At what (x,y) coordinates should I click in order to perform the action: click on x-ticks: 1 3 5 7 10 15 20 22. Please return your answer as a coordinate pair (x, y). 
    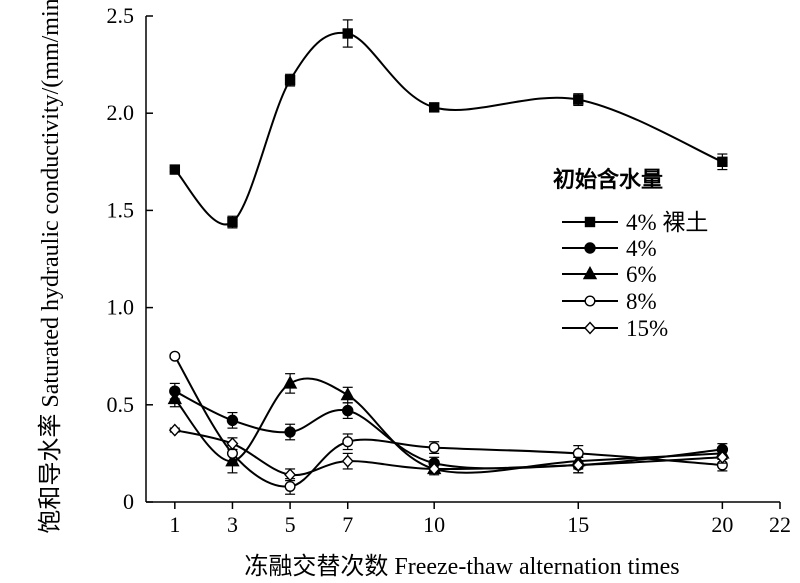
    Looking at the image, I should click on (480, 519).